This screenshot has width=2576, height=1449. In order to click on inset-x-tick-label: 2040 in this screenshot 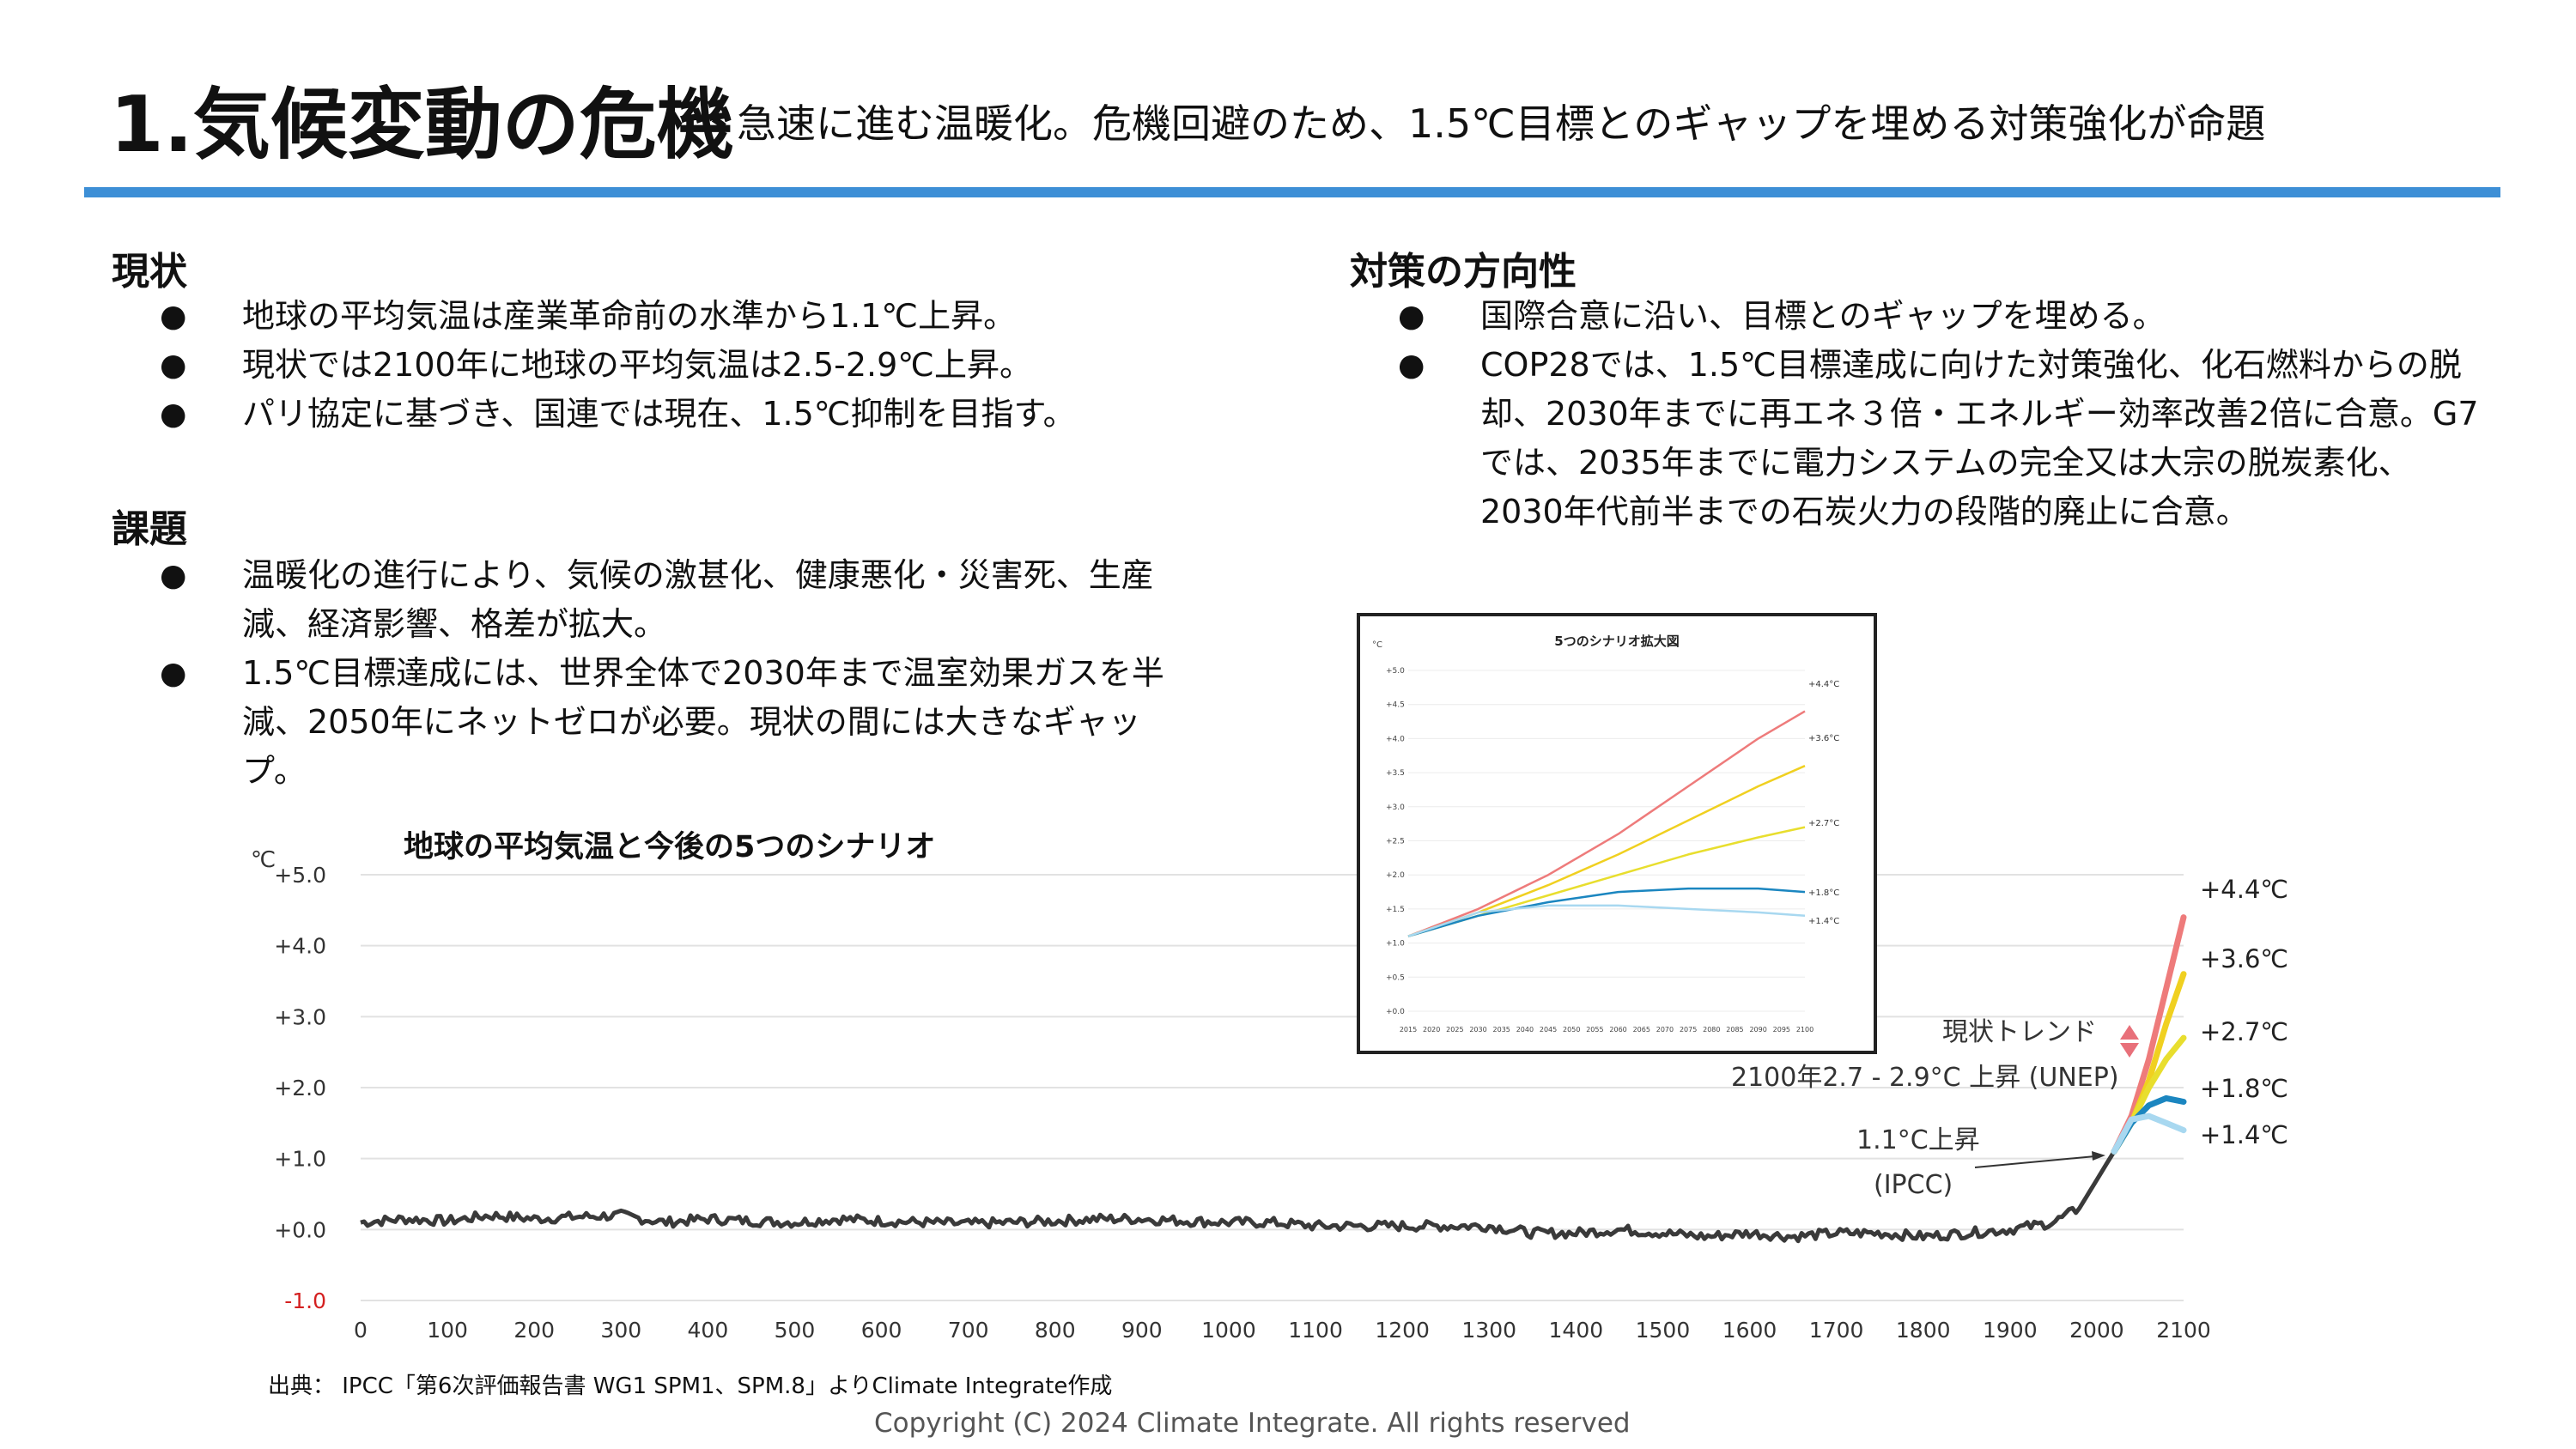, I will do `click(1525, 1030)`.